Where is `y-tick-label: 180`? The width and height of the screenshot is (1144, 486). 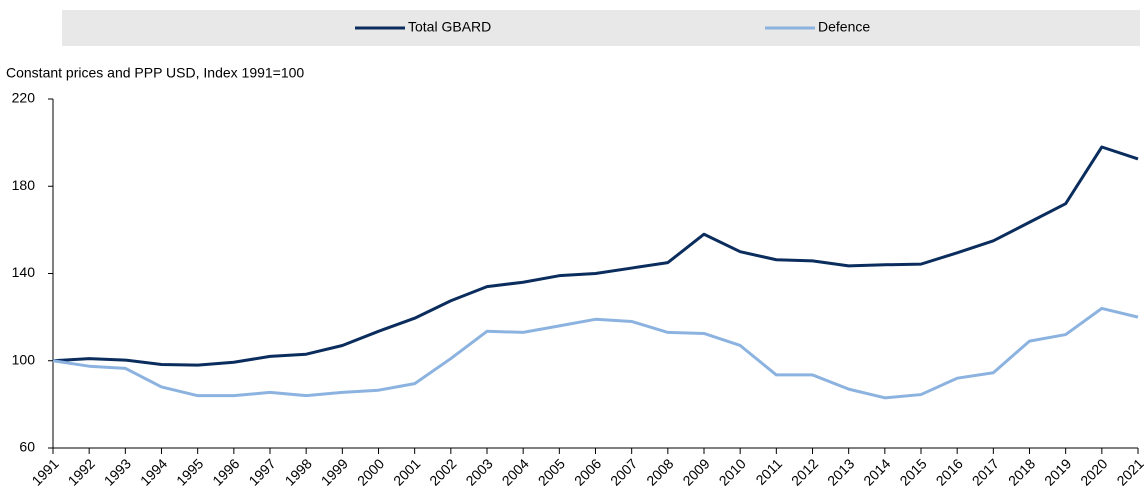 y-tick-label: 180 is located at coordinates (24, 185).